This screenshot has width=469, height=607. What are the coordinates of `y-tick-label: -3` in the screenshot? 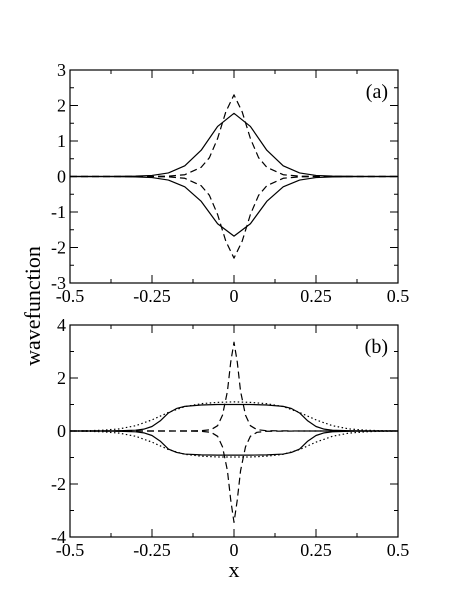 It's located at (58, 283).